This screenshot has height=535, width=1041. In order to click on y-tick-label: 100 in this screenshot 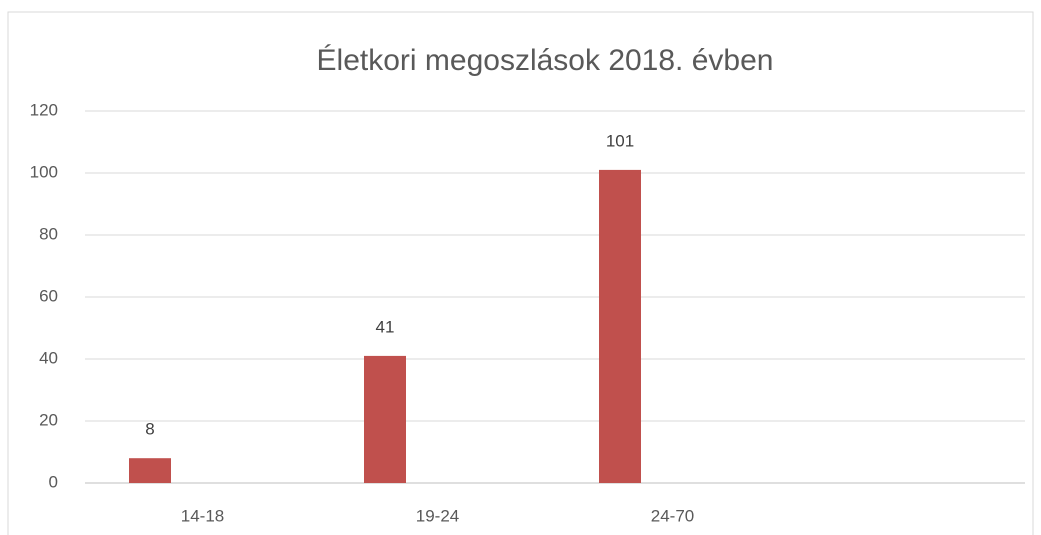, I will do `click(44, 171)`.